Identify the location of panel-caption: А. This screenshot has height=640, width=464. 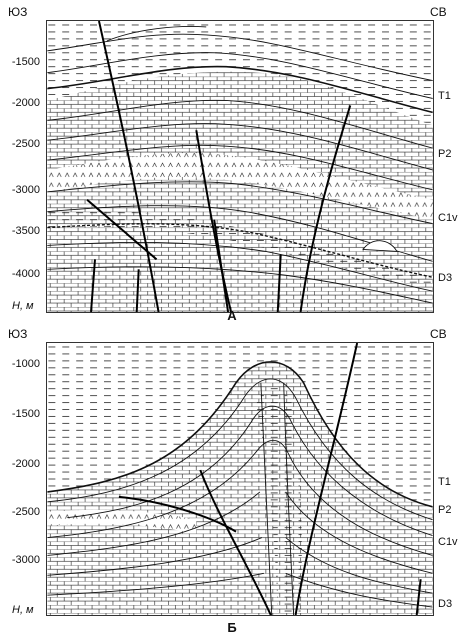
(232, 315).